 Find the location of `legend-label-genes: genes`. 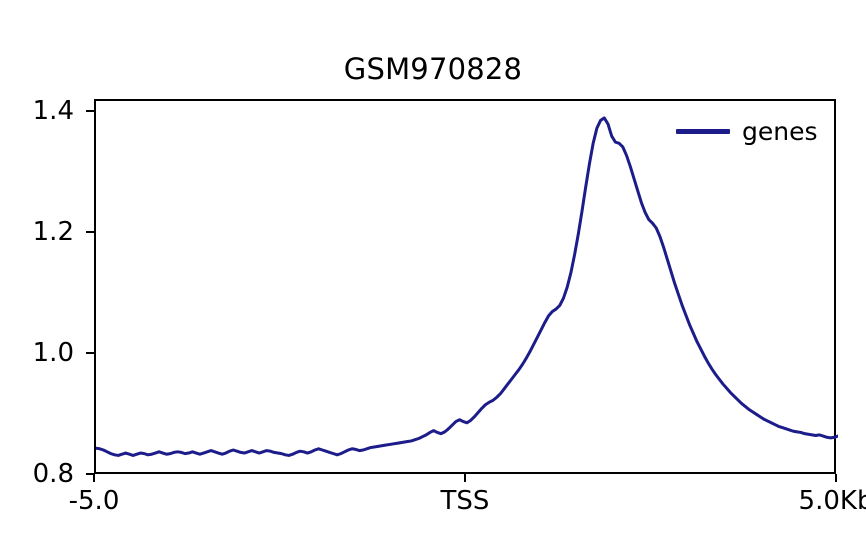

legend-label-genes: genes is located at coordinates (780, 131).